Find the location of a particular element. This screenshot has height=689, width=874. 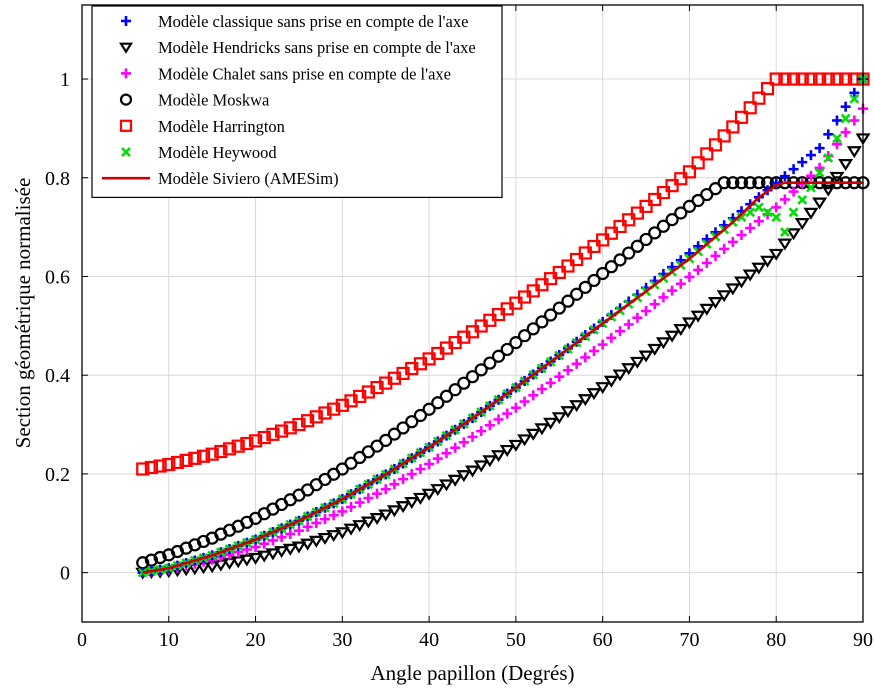

legend-entry: Modèle Siviero (AMESim) is located at coordinates (220, 178).